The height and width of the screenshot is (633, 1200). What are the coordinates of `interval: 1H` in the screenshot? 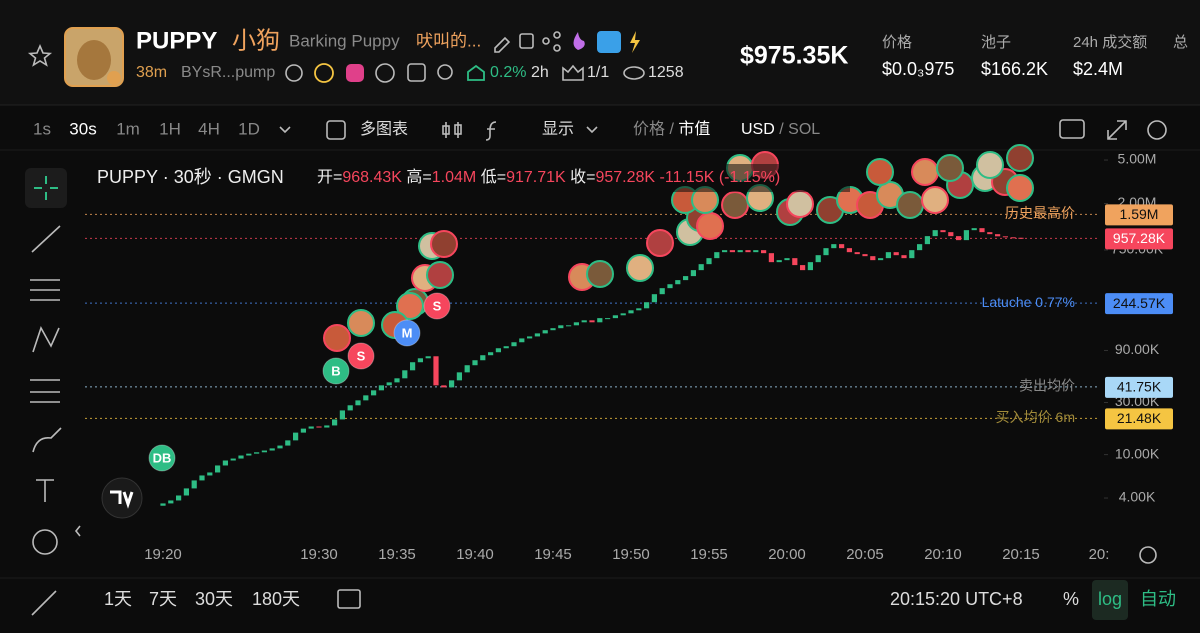 It's located at (170, 128).